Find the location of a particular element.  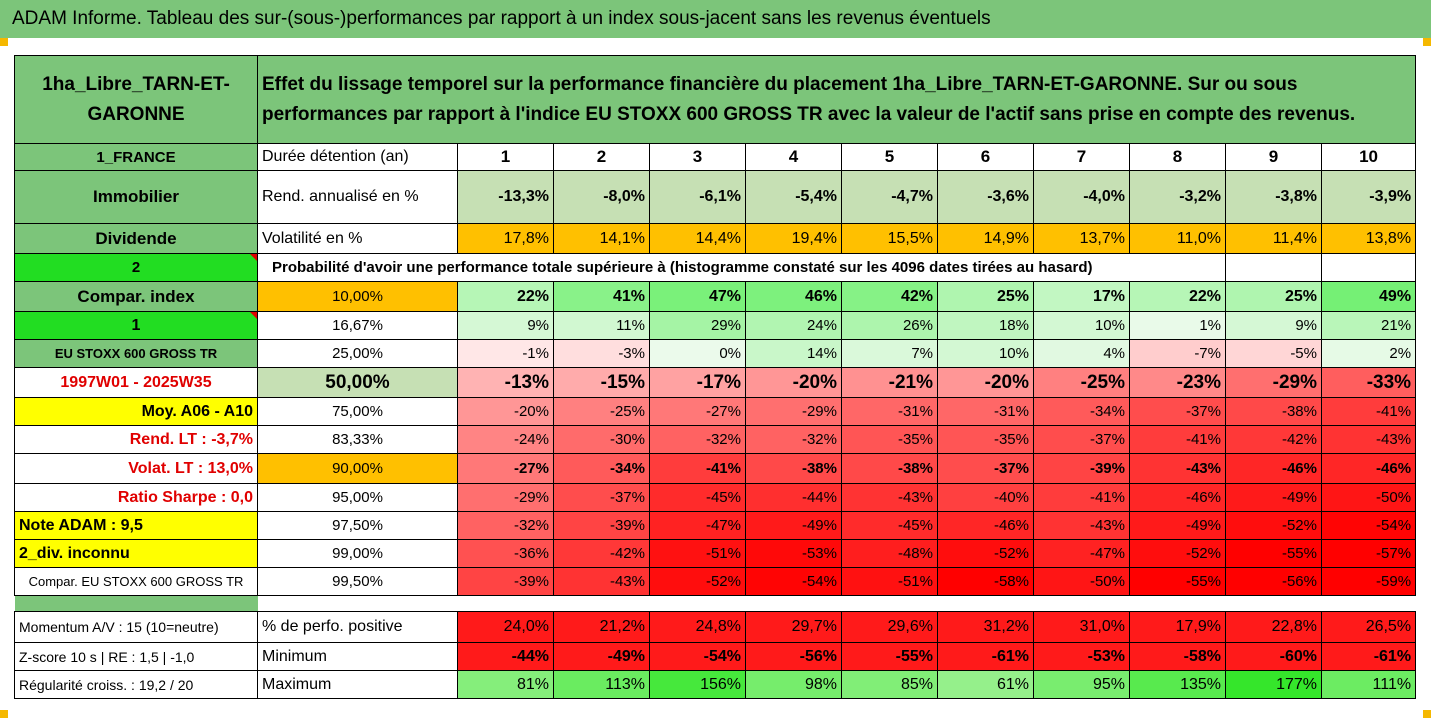

bottom-left-label: Z-score 10 s | RE : 1,5 | -1,0 is located at coordinates (136, 656).